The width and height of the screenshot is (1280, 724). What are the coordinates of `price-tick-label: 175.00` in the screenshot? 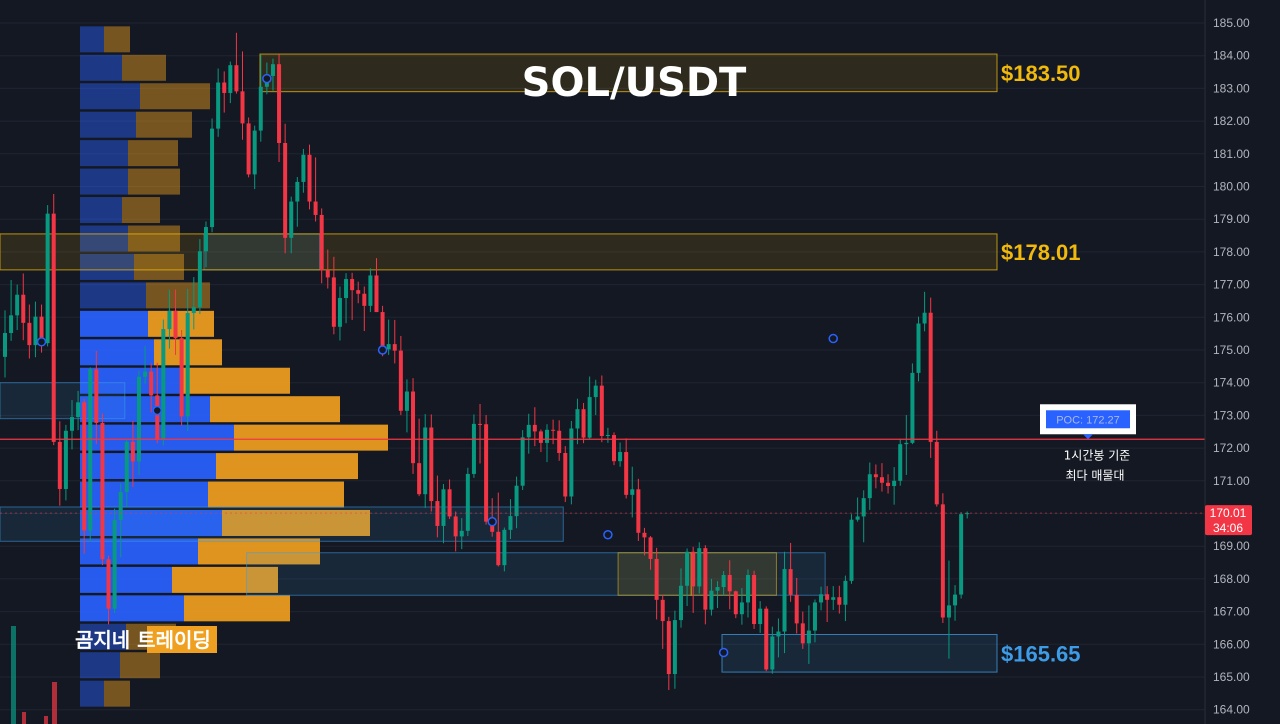 It's located at (1231, 350).